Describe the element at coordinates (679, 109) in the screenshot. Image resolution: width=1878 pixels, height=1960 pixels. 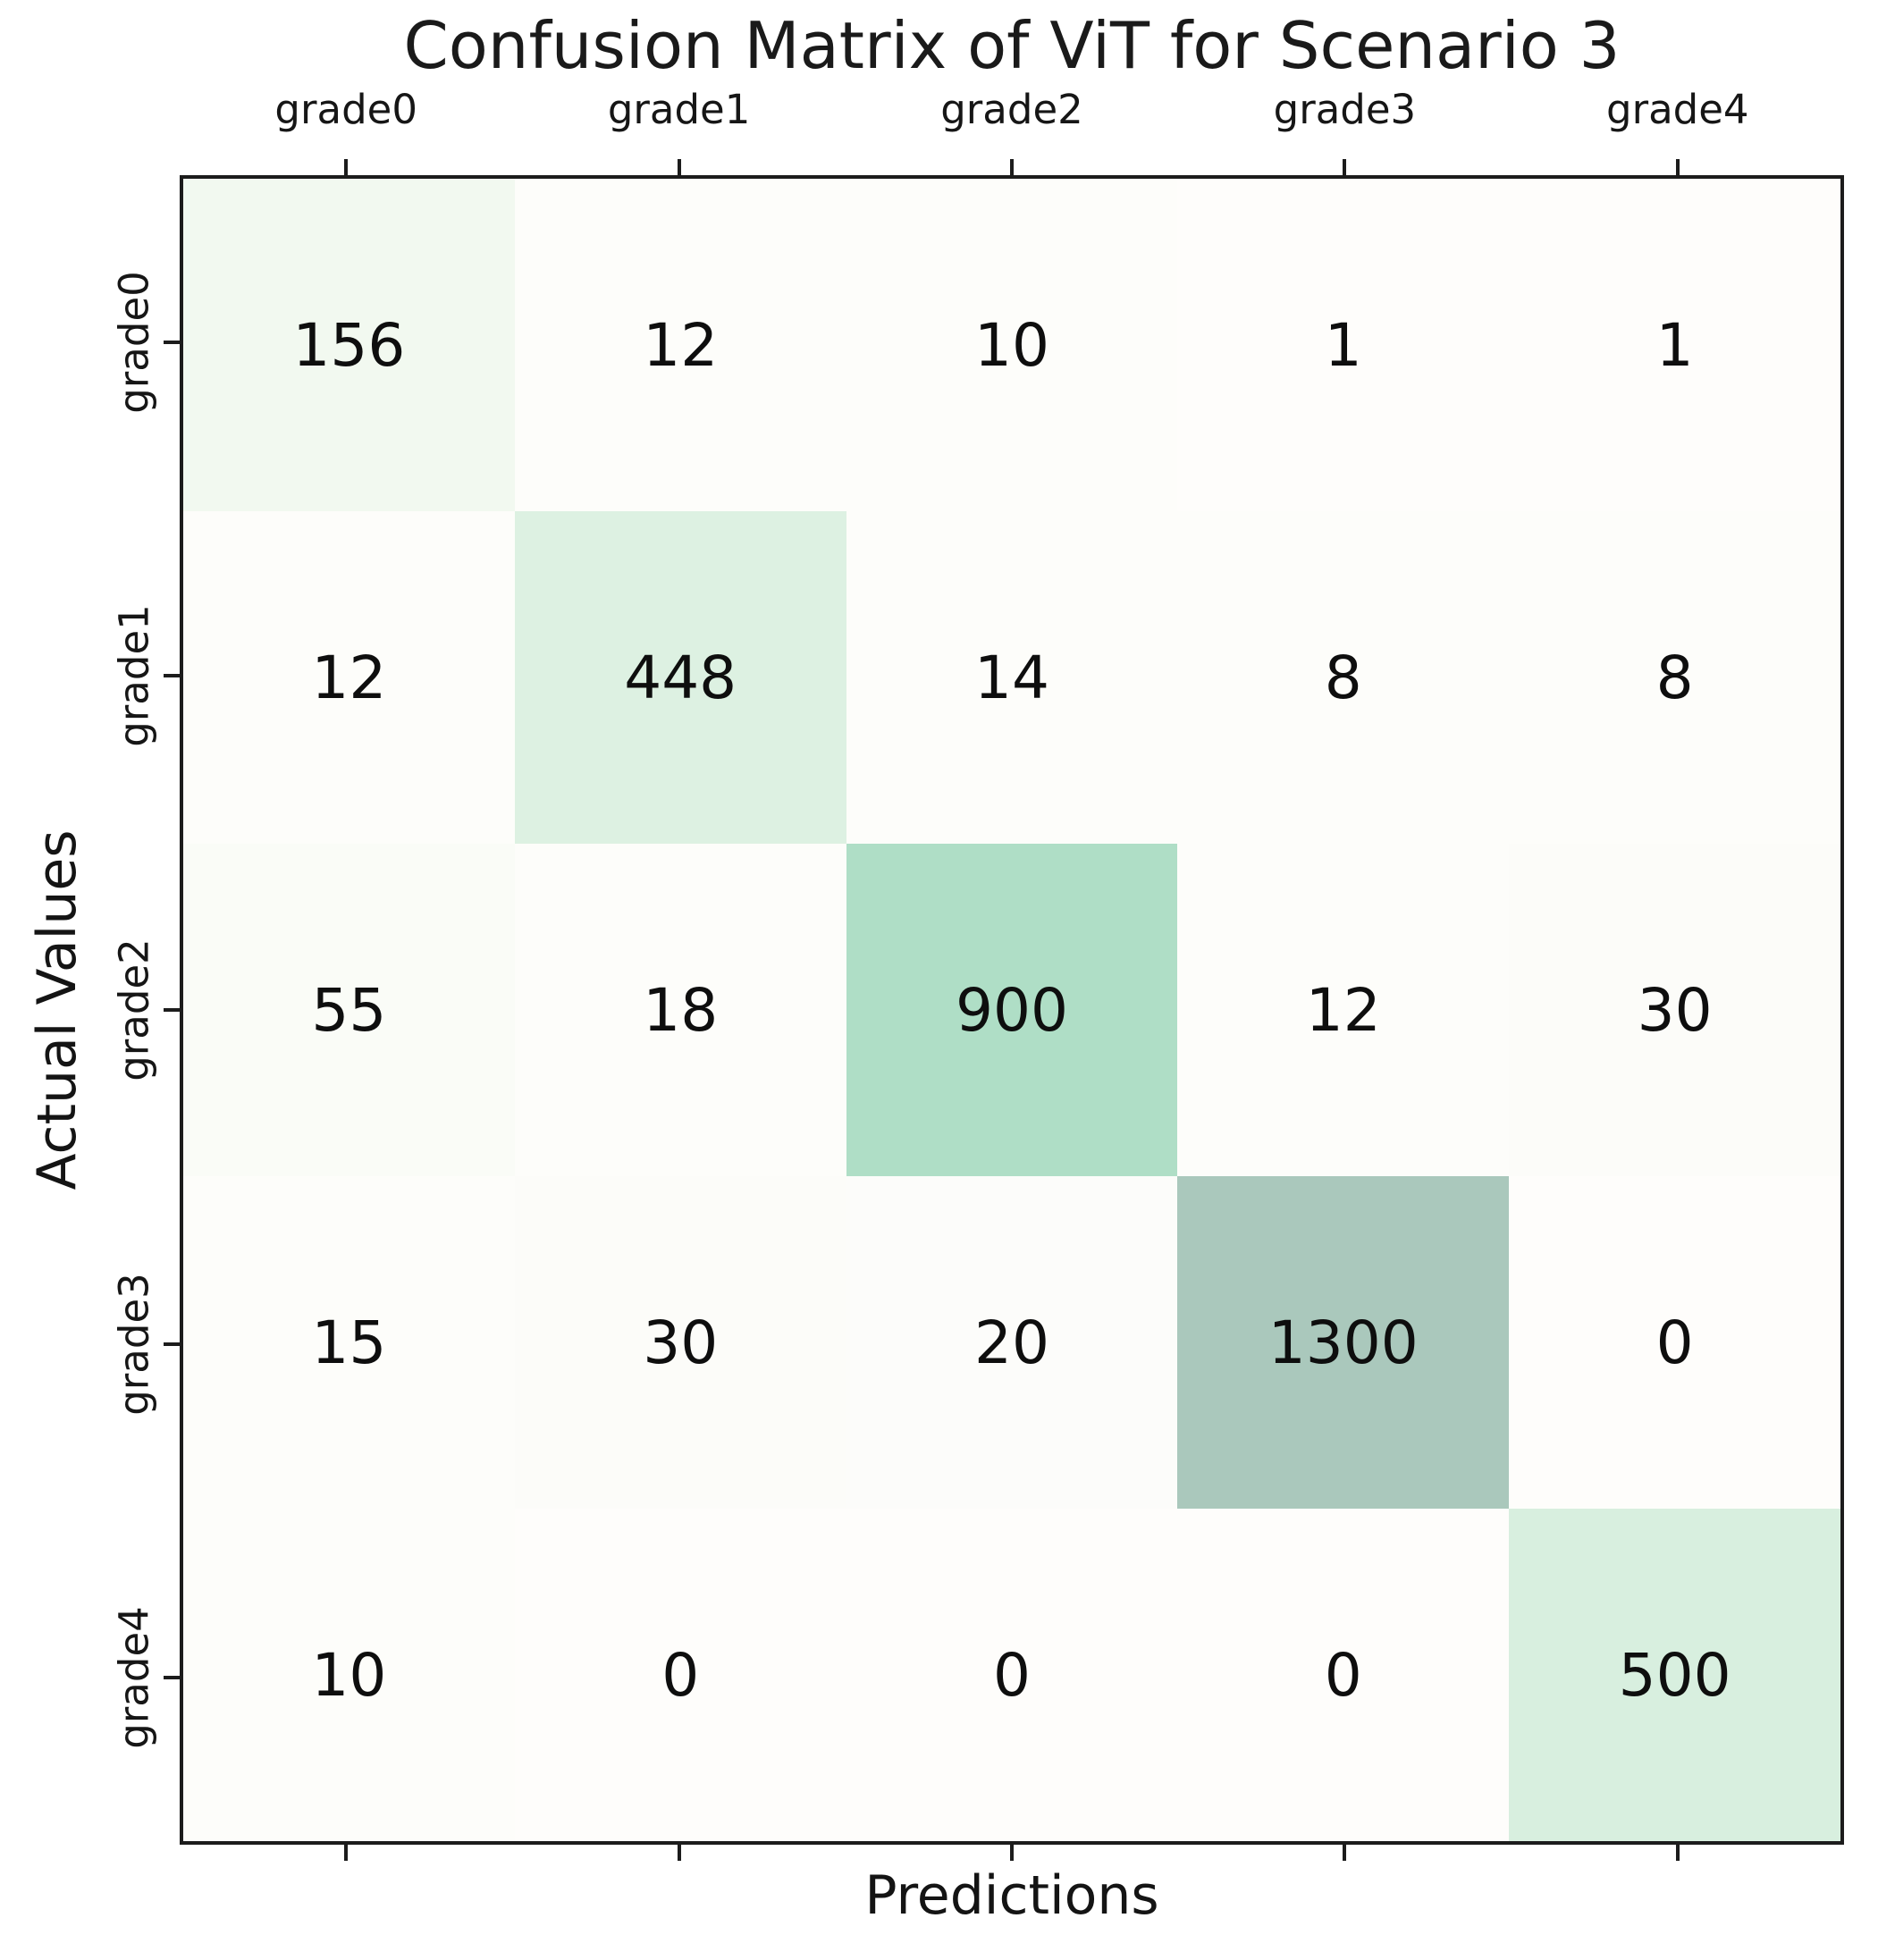
I see `x-tick-label: grade1` at that location.